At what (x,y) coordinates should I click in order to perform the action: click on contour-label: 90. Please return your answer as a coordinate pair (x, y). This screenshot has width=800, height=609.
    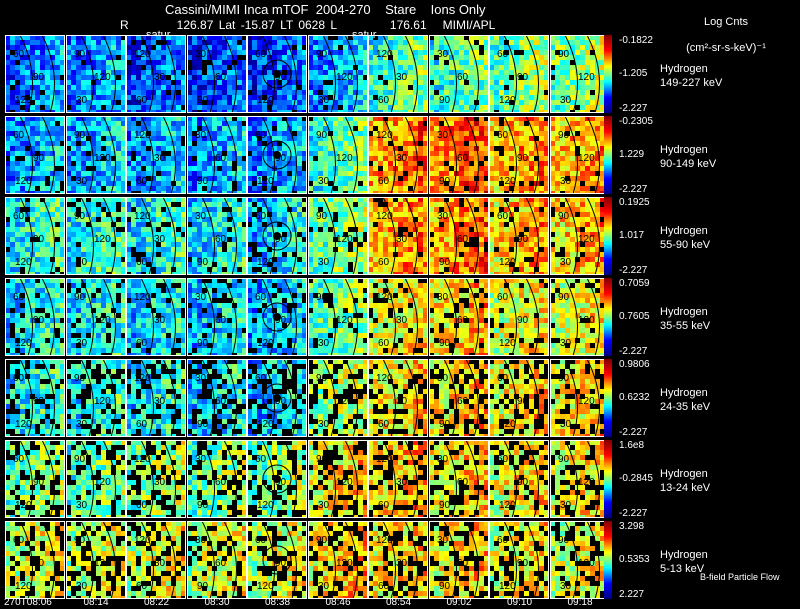
    Looking at the image, I should click on (564, 135).